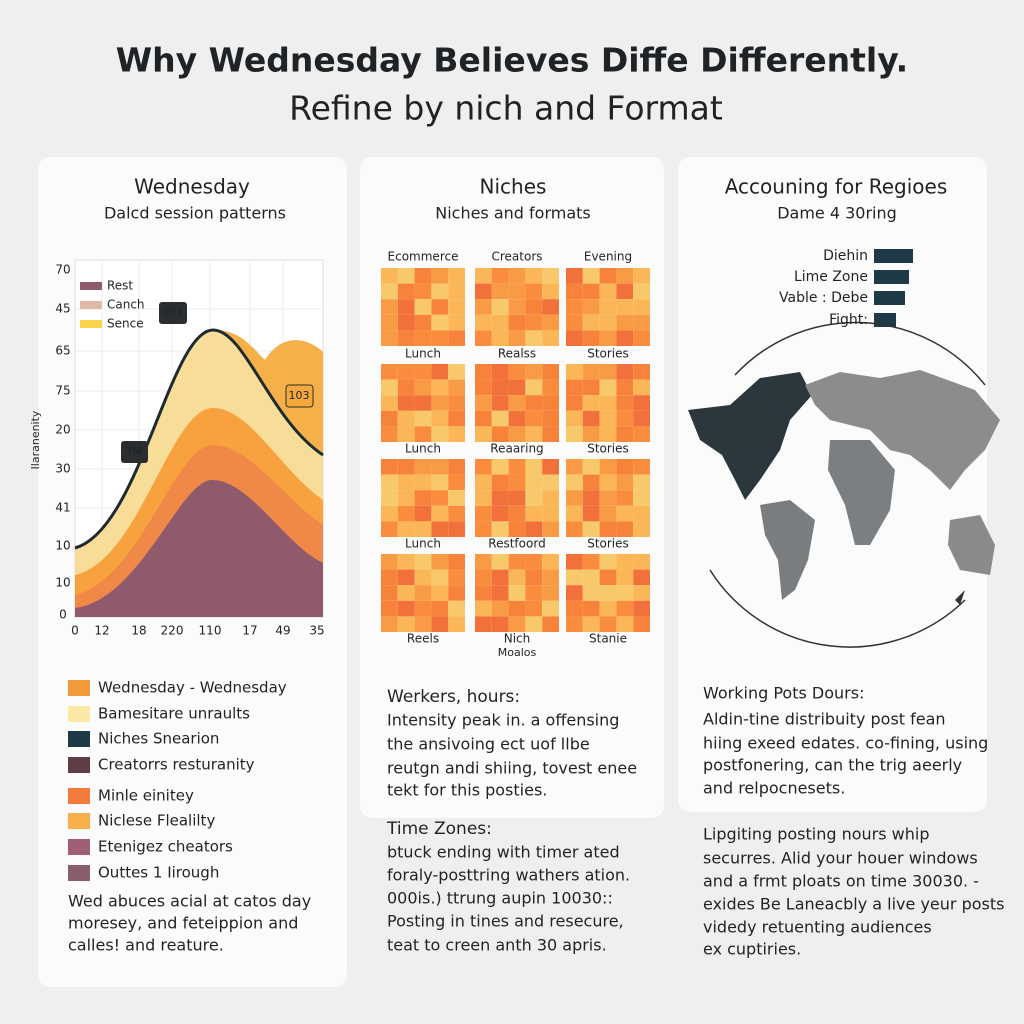 Image resolution: width=1024 pixels, height=1024 pixels. What do you see at coordinates (844, 484) in the screenshot?
I see `world-map` at bounding box center [844, 484].